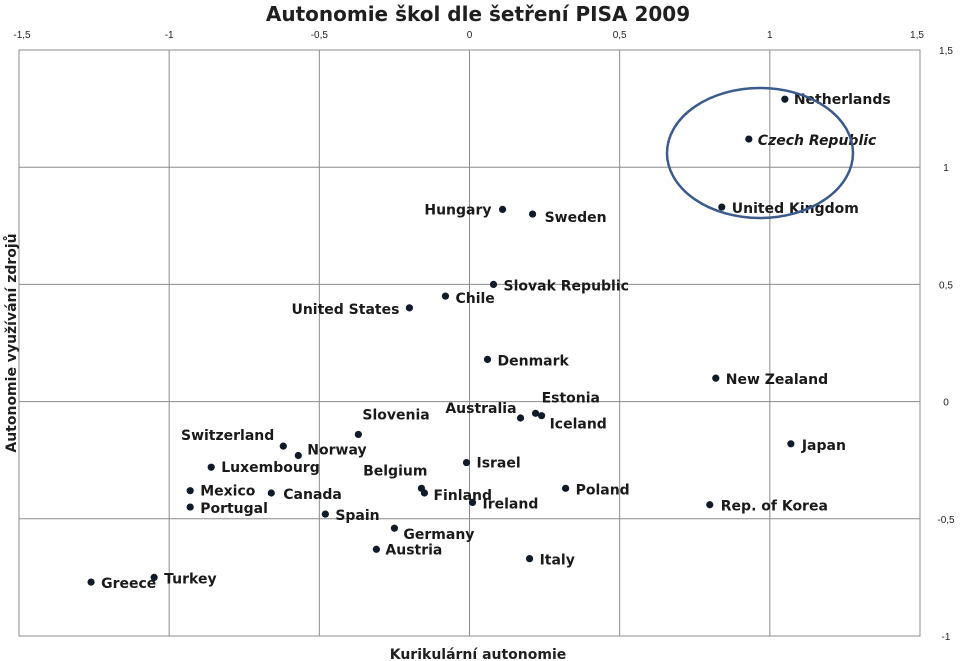 The width and height of the screenshot is (960, 661). I want to click on data-point-label: Iceland, so click(578, 425).